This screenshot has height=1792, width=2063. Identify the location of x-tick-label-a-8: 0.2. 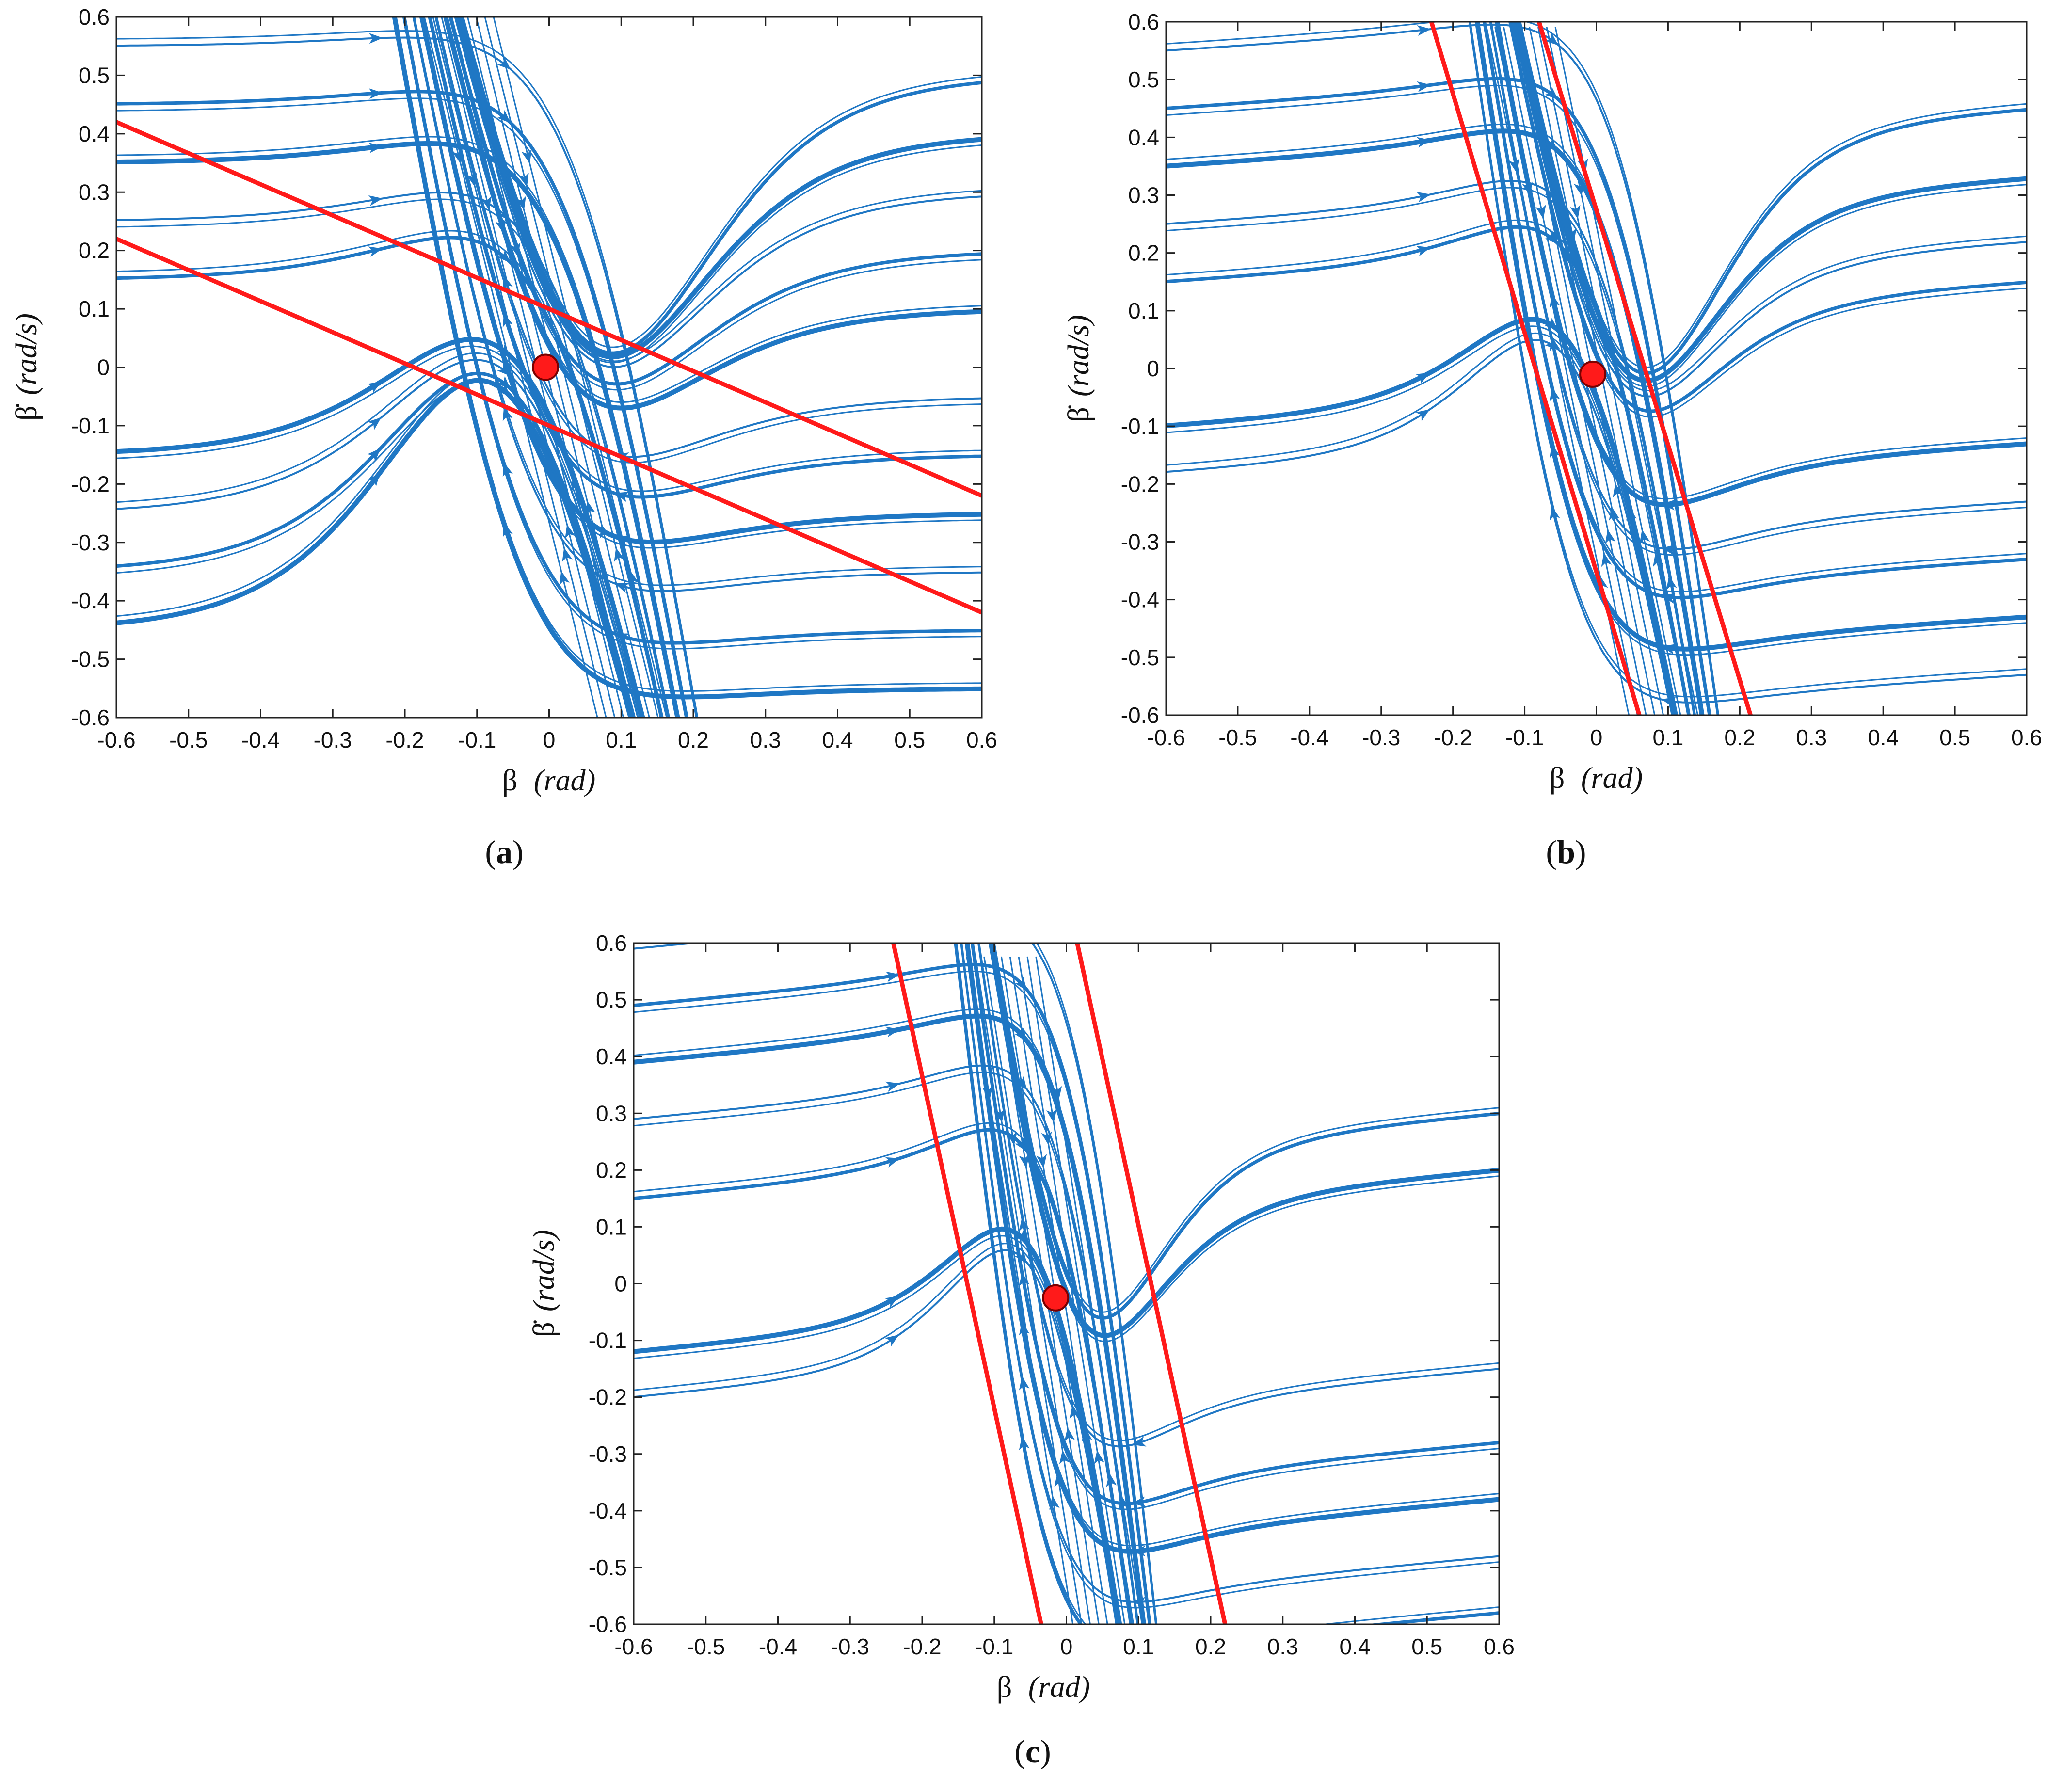
(693, 739).